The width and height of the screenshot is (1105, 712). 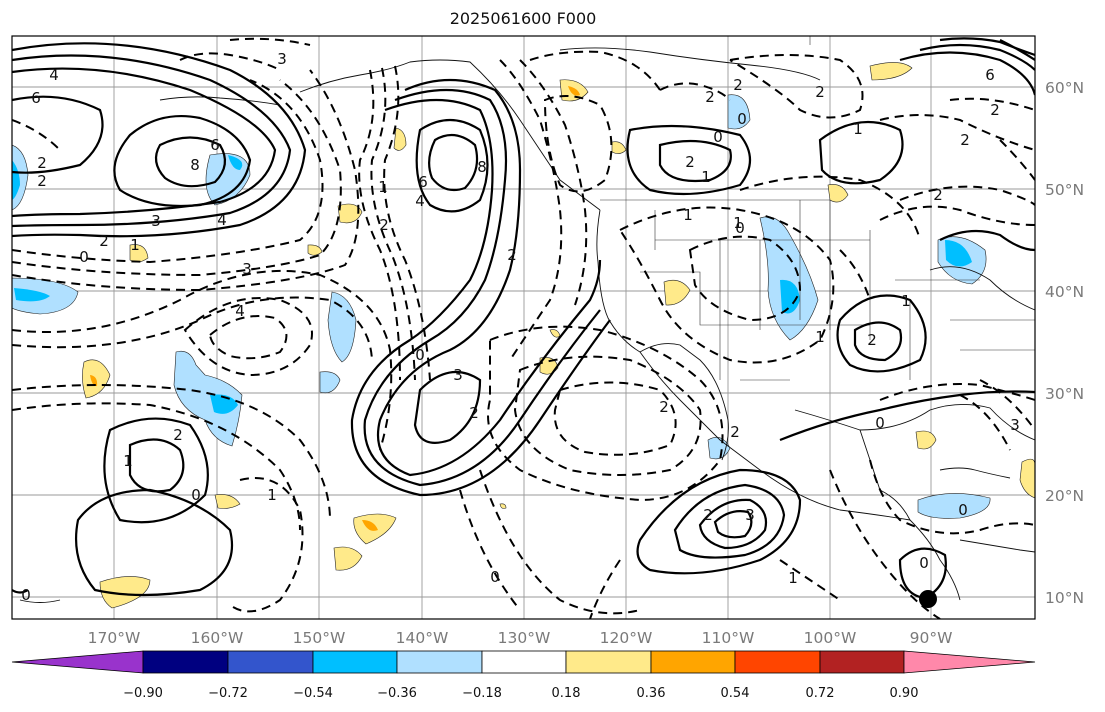 What do you see at coordinates (626, 638) in the screenshot?
I see `lon-tick-label: 120°W` at bounding box center [626, 638].